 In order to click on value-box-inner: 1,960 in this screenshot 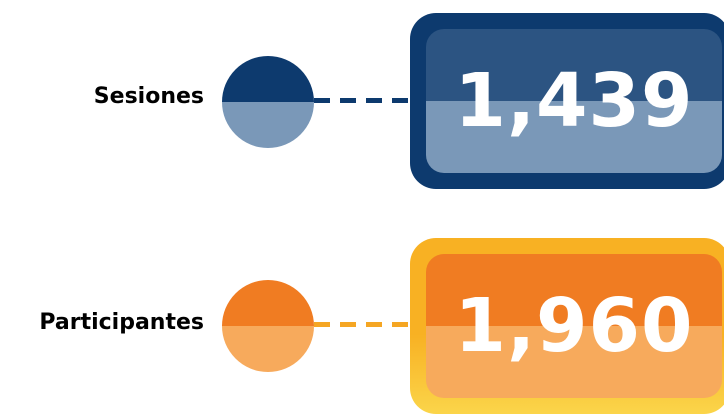, I will do `click(574, 326)`.